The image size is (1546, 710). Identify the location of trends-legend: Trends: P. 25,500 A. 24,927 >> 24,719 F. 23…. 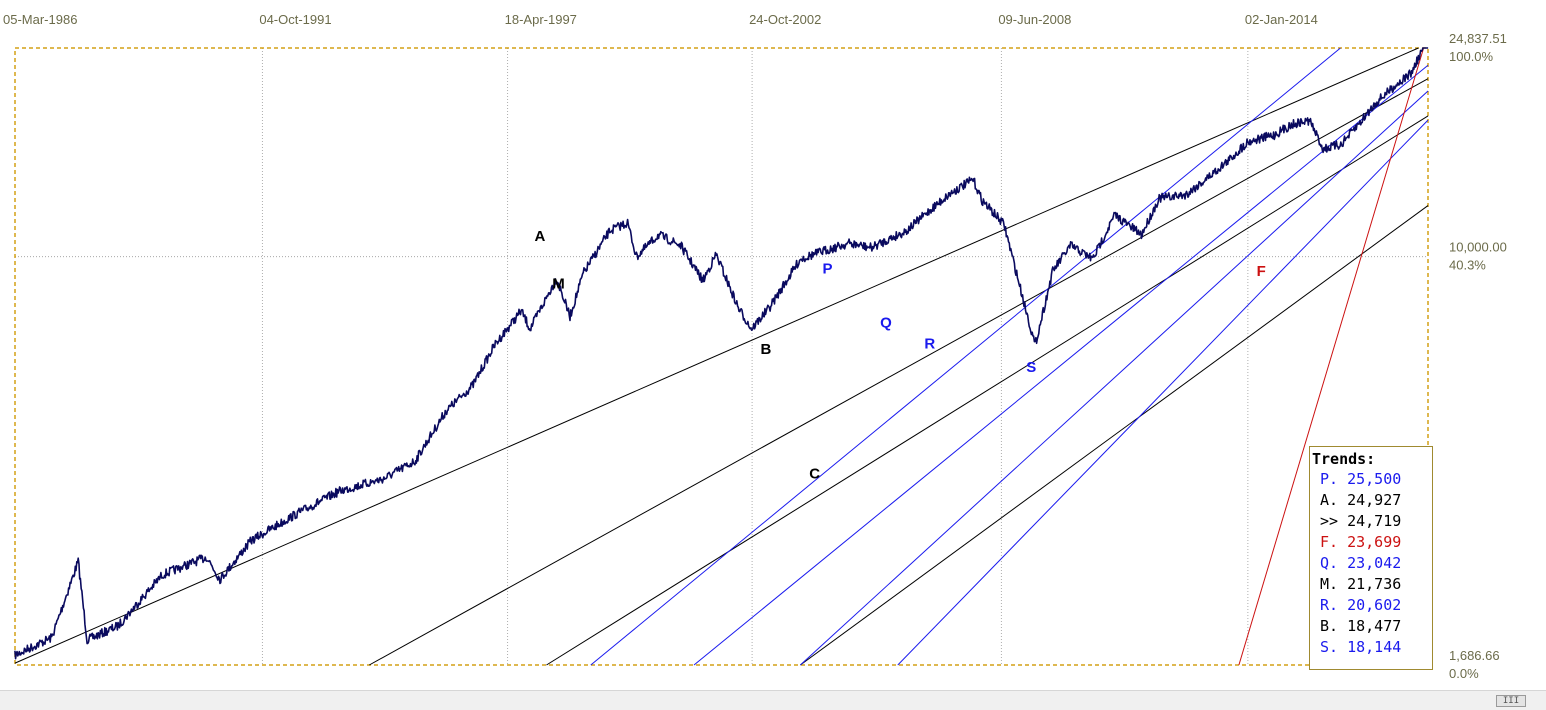
(1371, 558).